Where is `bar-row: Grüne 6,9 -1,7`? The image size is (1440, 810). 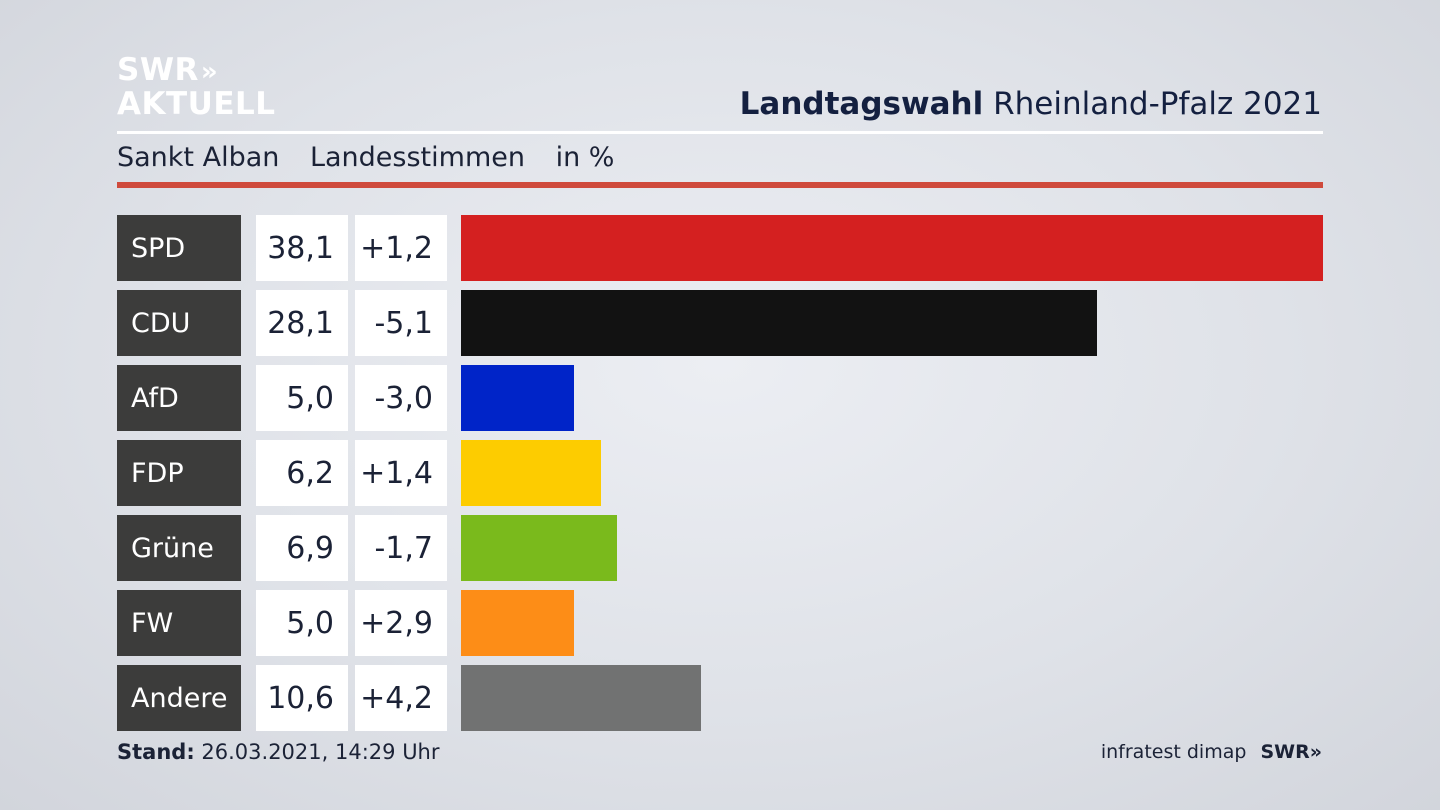
bar-row: Grüne 6,9 -1,7 is located at coordinates (720, 548).